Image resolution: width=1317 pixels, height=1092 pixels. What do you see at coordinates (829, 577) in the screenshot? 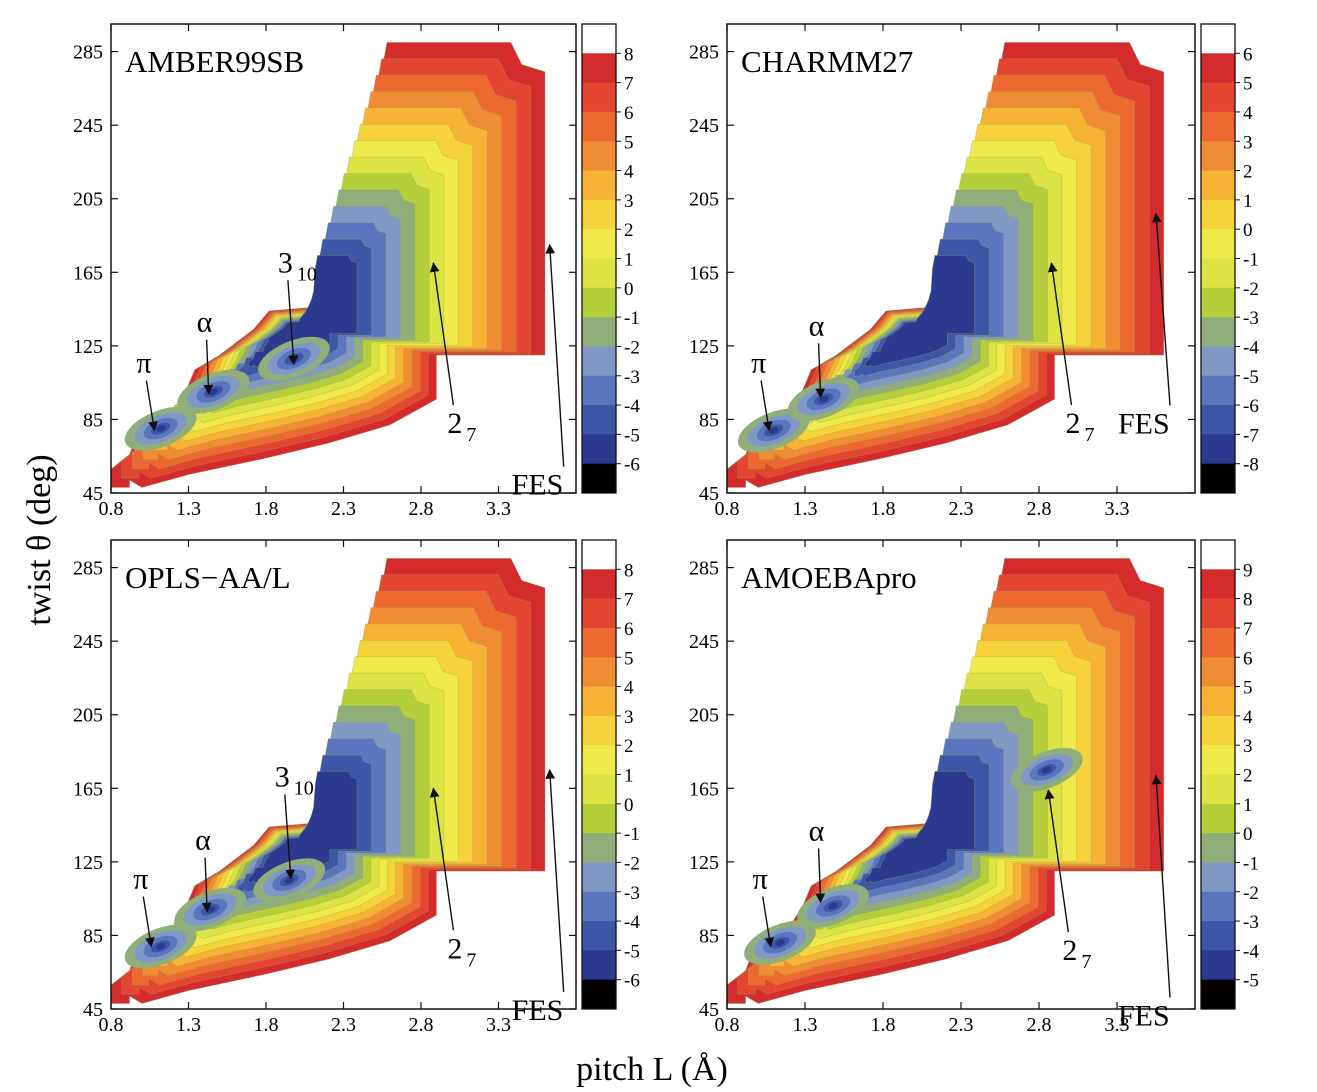
I see `panel-title: AMOEBApro` at bounding box center [829, 577].